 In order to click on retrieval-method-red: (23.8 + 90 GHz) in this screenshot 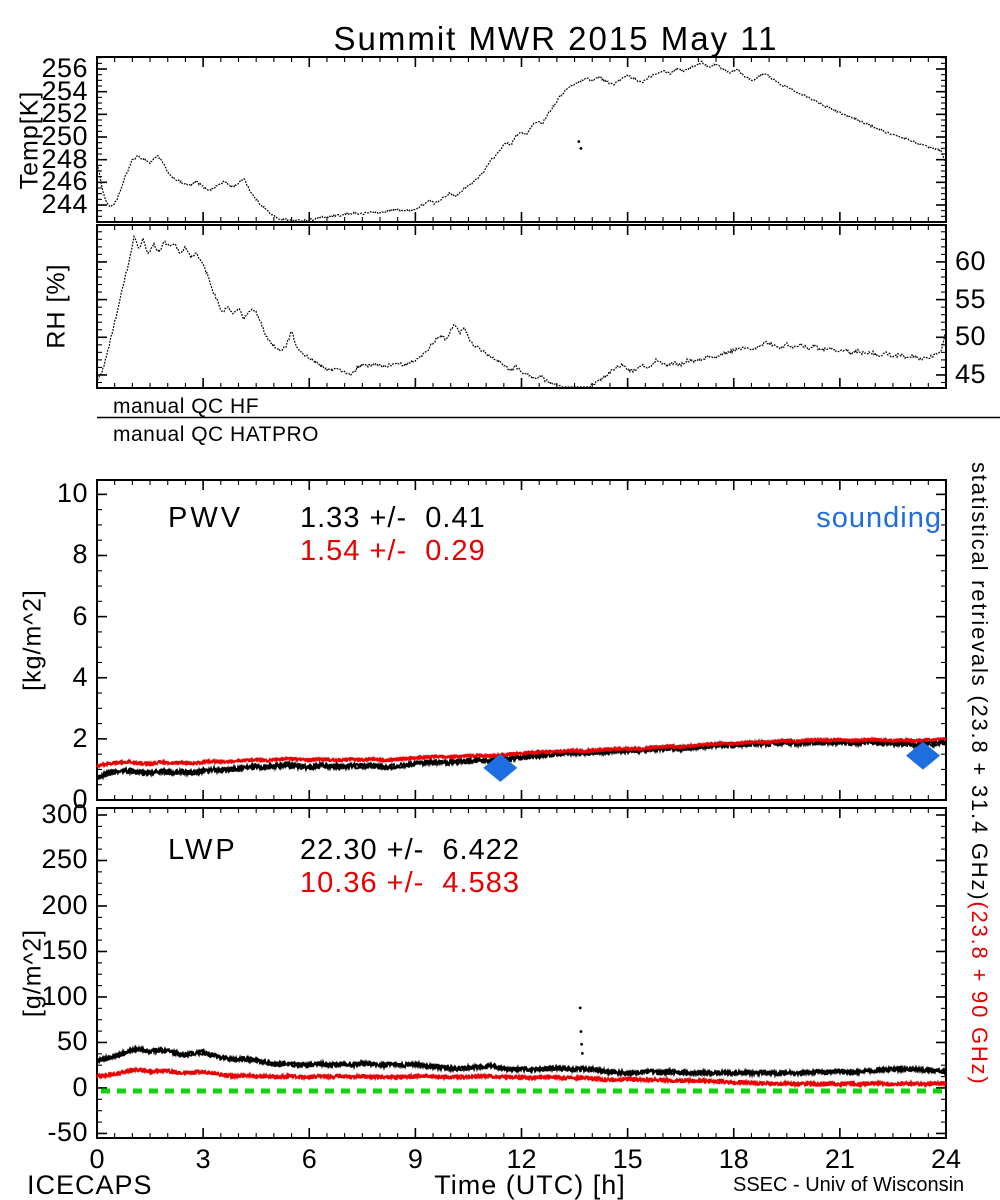, I will do `click(979, 993)`.